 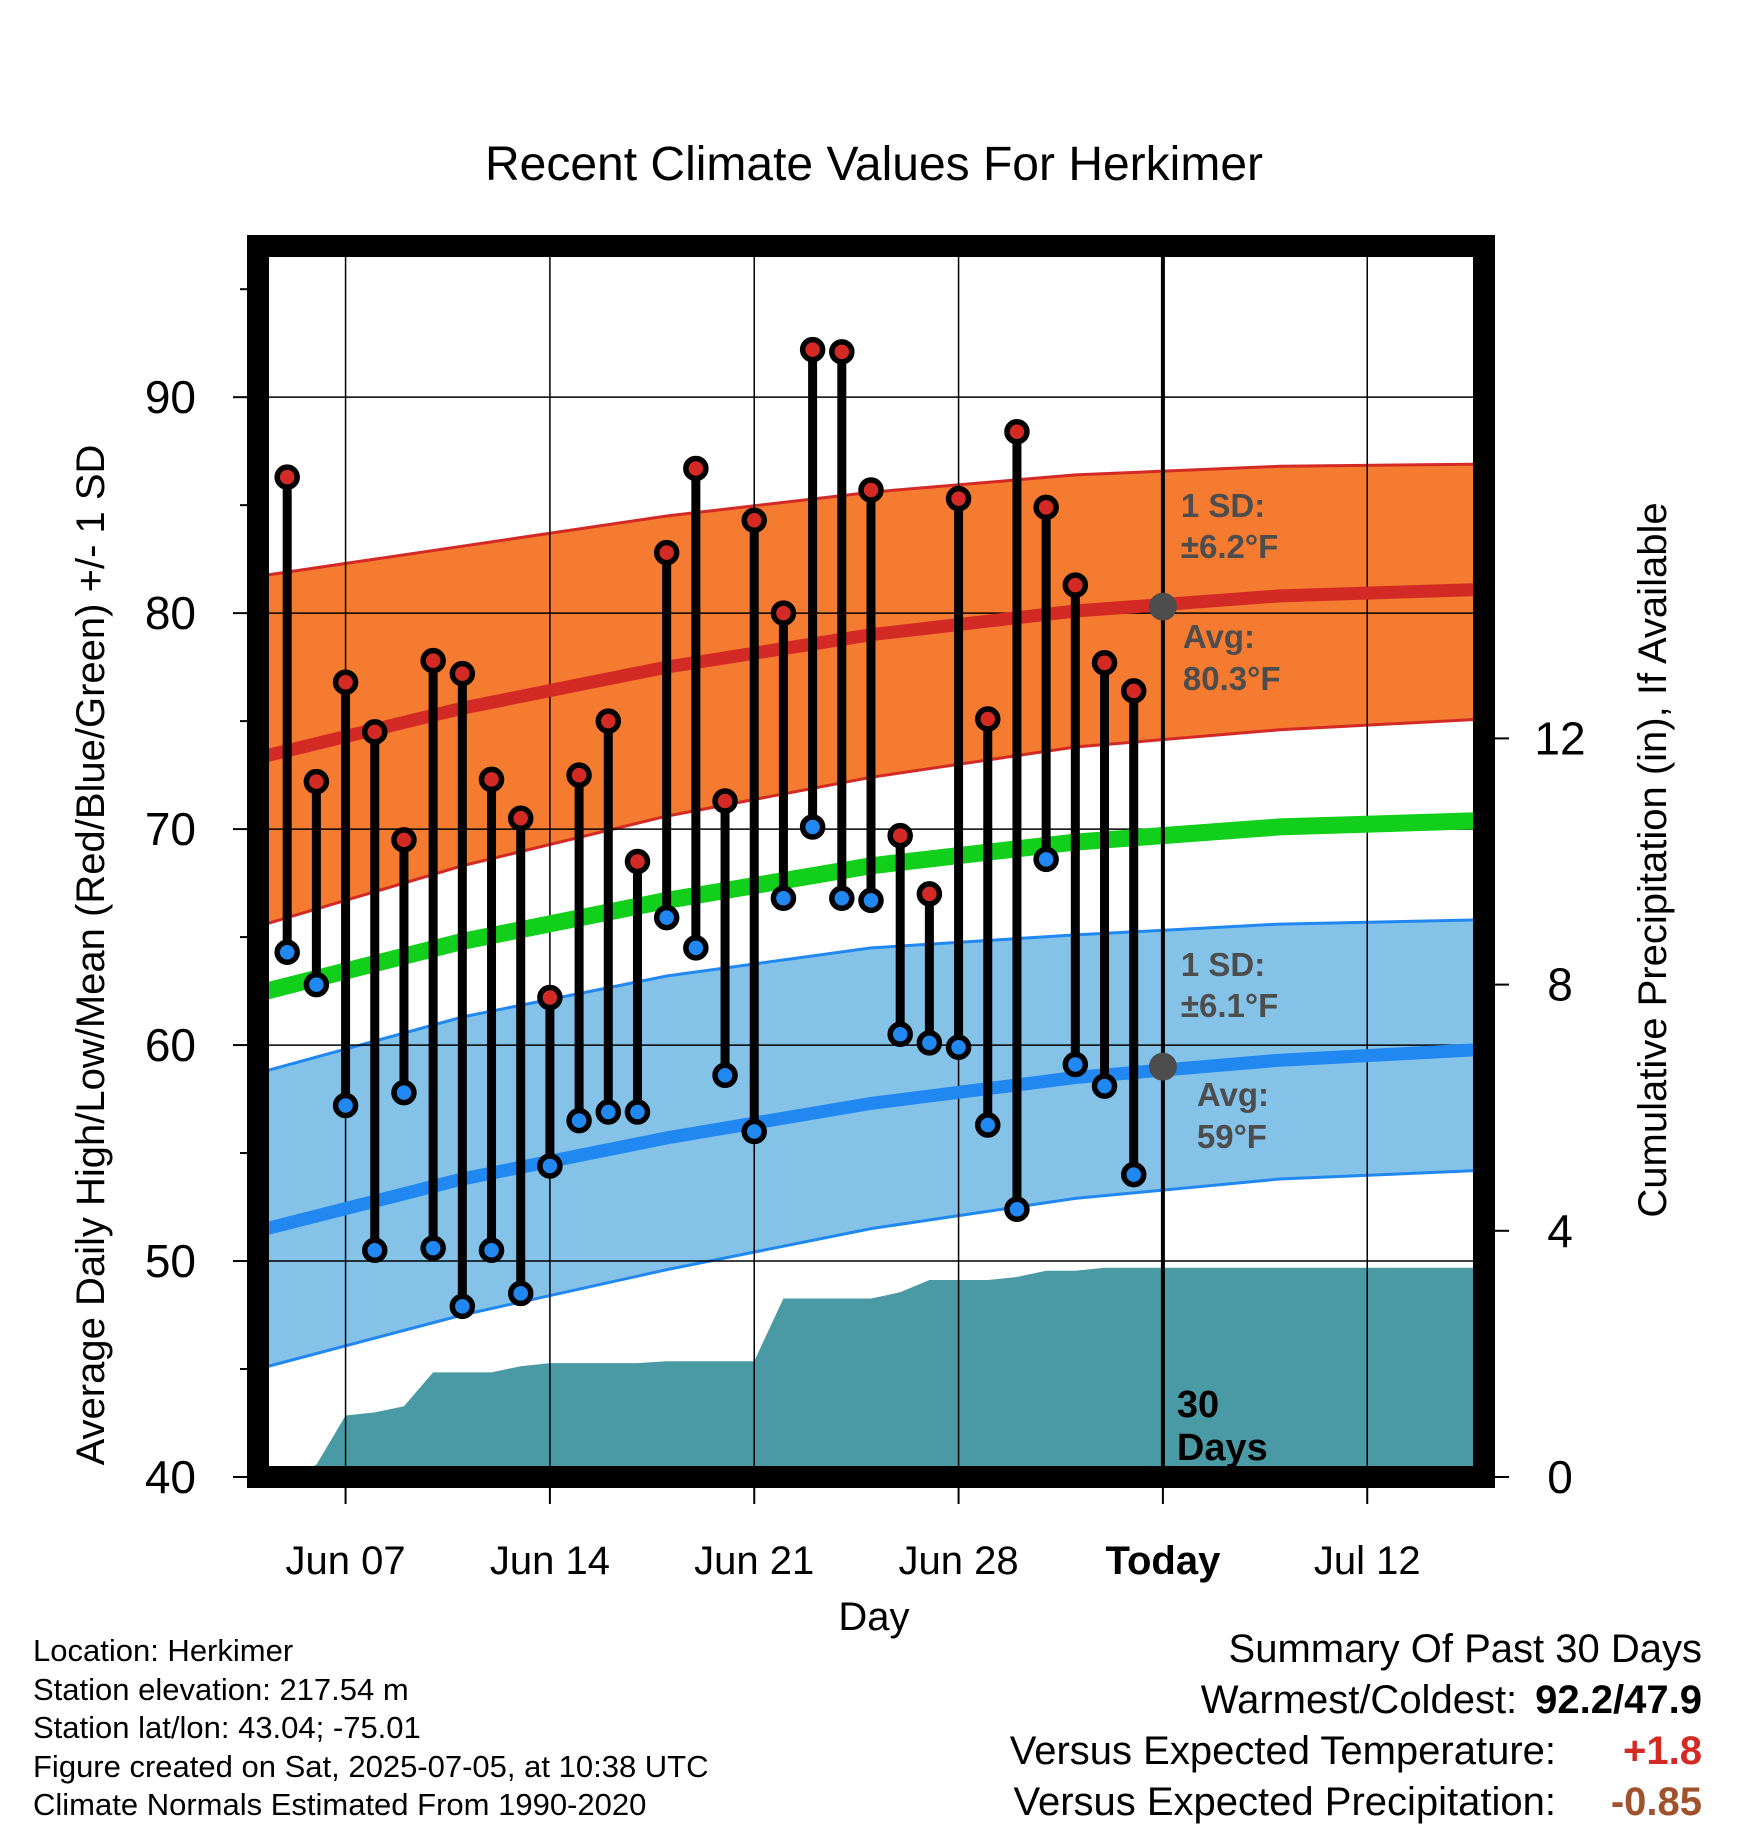 What do you see at coordinates (170, 613) in the screenshot?
I see `y-tick-label: 80` at bounding box center [170, 613].